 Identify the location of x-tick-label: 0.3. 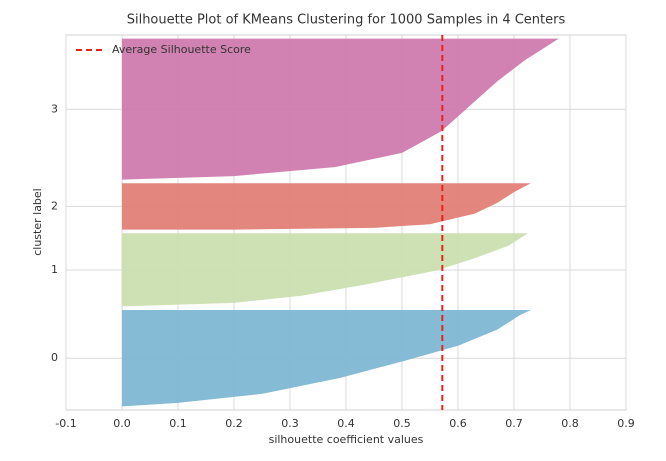
(290, 423).